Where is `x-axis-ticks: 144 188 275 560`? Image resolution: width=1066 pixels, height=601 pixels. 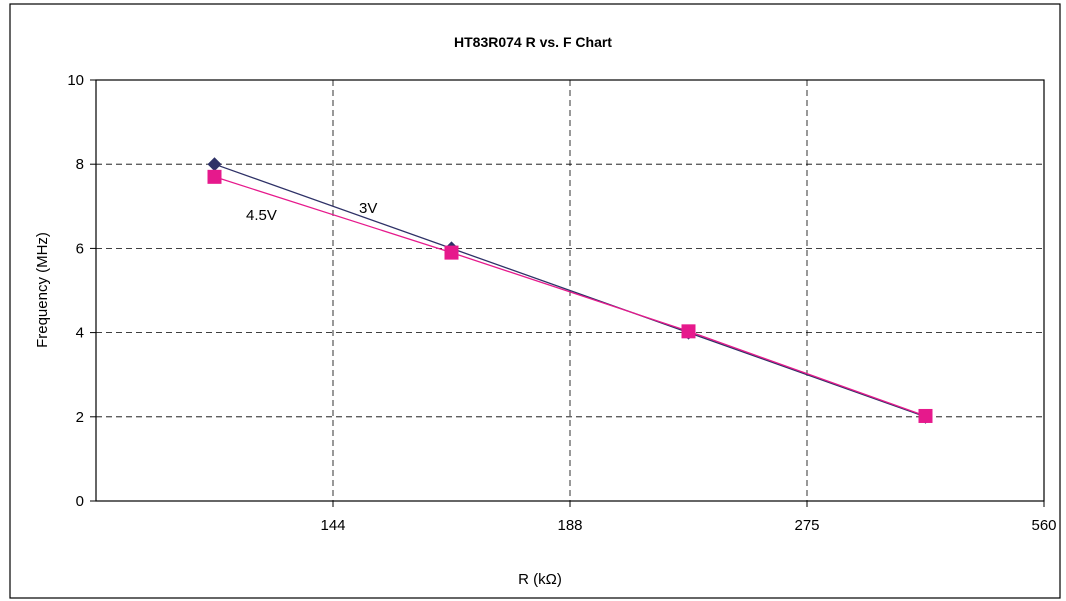
x-axis-ticks: 144 188 275 560 is located at coordinates (688, 517).